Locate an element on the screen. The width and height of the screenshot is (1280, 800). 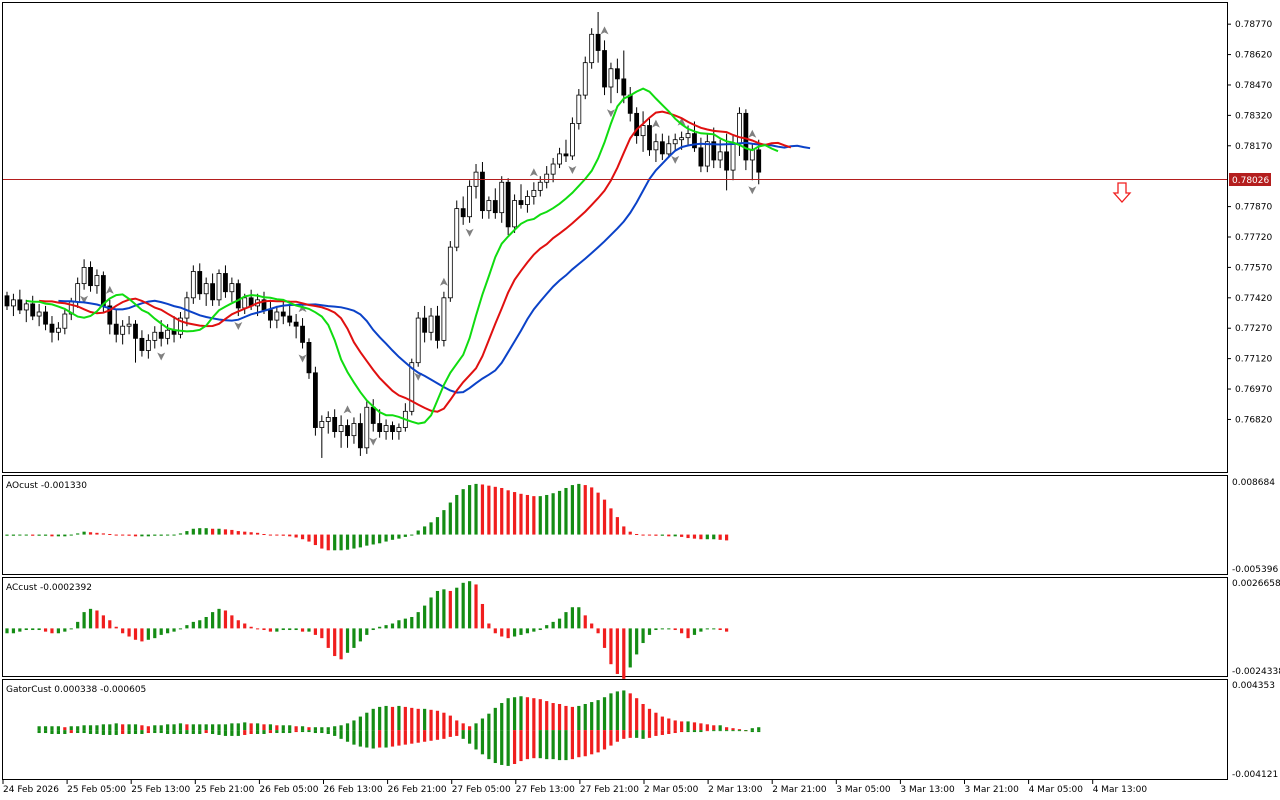
fractal-up-icon is located at coordinates (109, 289).